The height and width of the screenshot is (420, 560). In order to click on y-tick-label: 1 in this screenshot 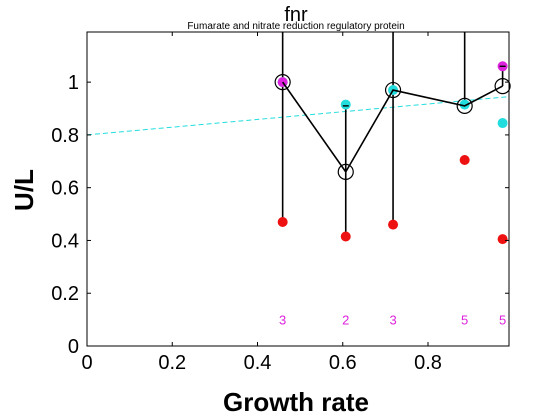, I will do `click(73, 83)`.